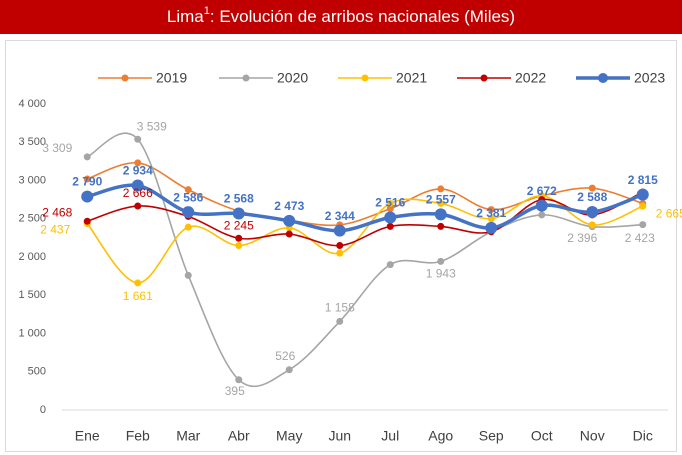 This screenshot has height=455, width=682. Describe the element at coordinates (138, 193) in the screenshot. I see `data-label: 2 666` at that location.